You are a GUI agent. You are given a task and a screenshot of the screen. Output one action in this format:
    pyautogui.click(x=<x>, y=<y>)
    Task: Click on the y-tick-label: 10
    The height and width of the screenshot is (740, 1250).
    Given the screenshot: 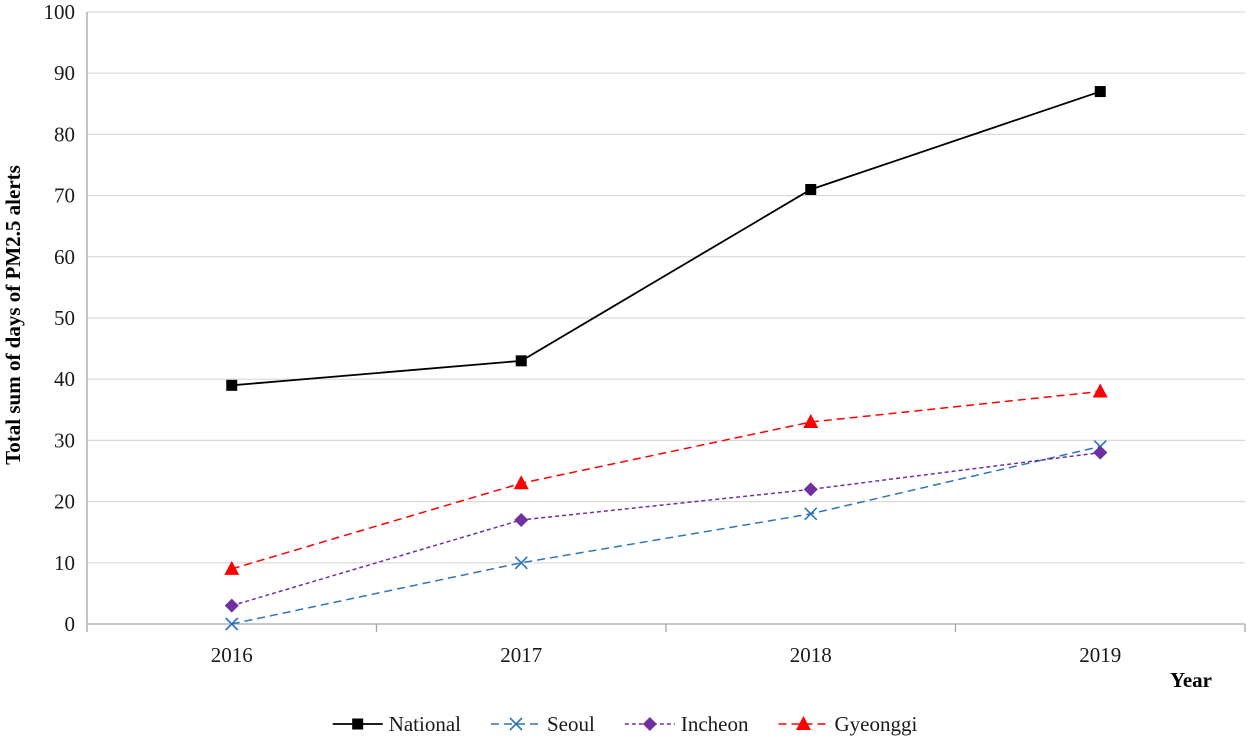 What is the action you would take?
    pyautogui.click(x=64, y=563)
    